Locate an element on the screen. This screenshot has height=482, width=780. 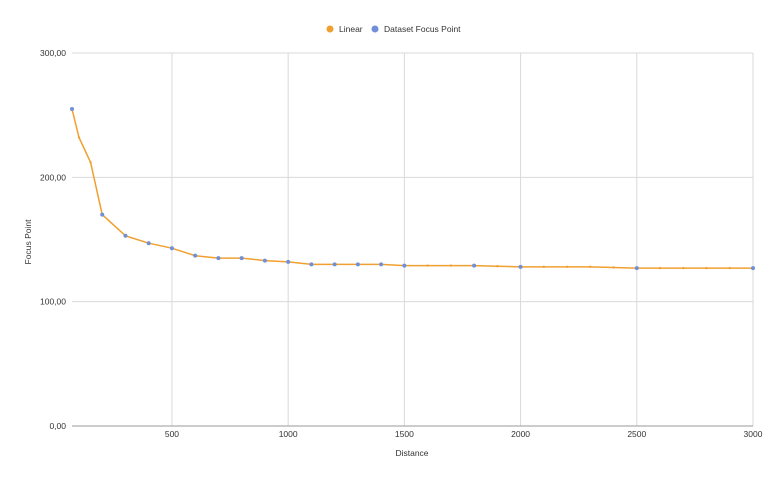
x-tick-label: 2000 is located at coordinates (520, 434).